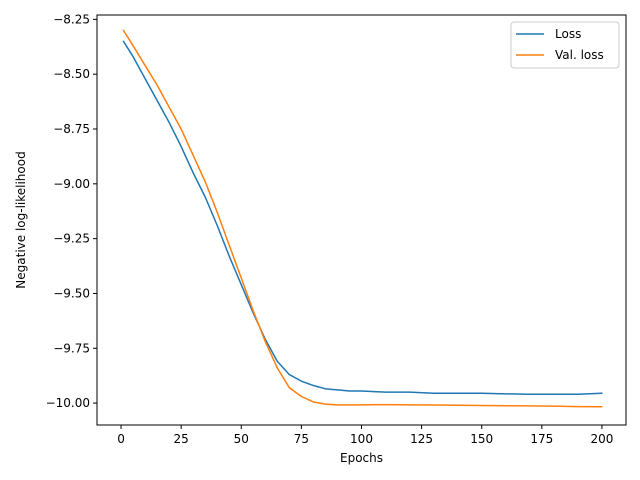 The image size is (640, 480). Describe the element at coordinates (241, 439) in the screenshot. I see `x-tick-label: 50` at that location.